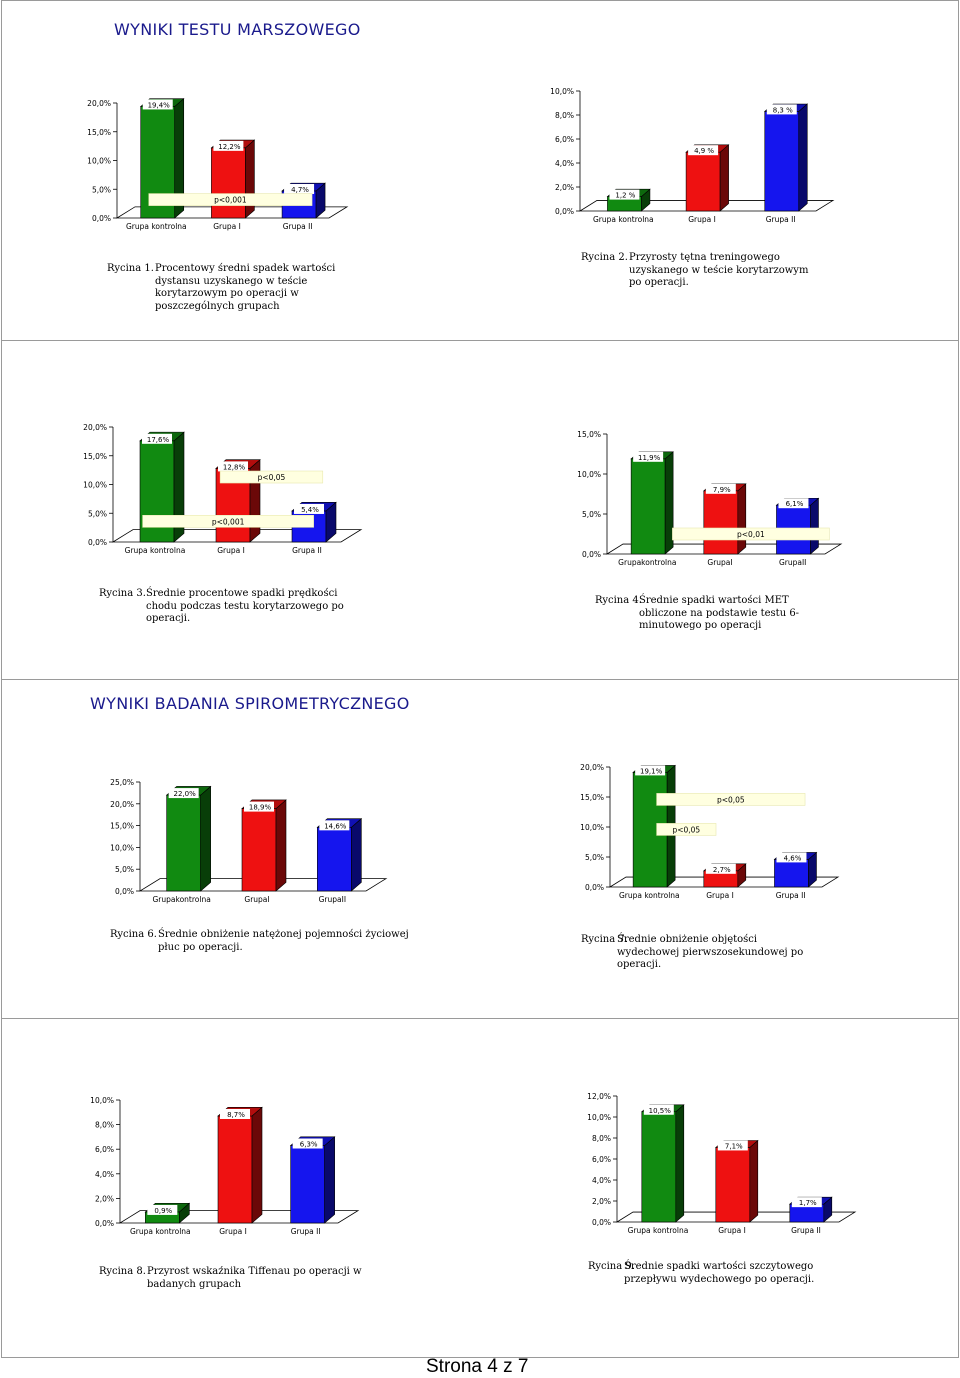 This screenshot has width=960, height=1378. I want to click on data-label: 19,4%, so click(159, 105).